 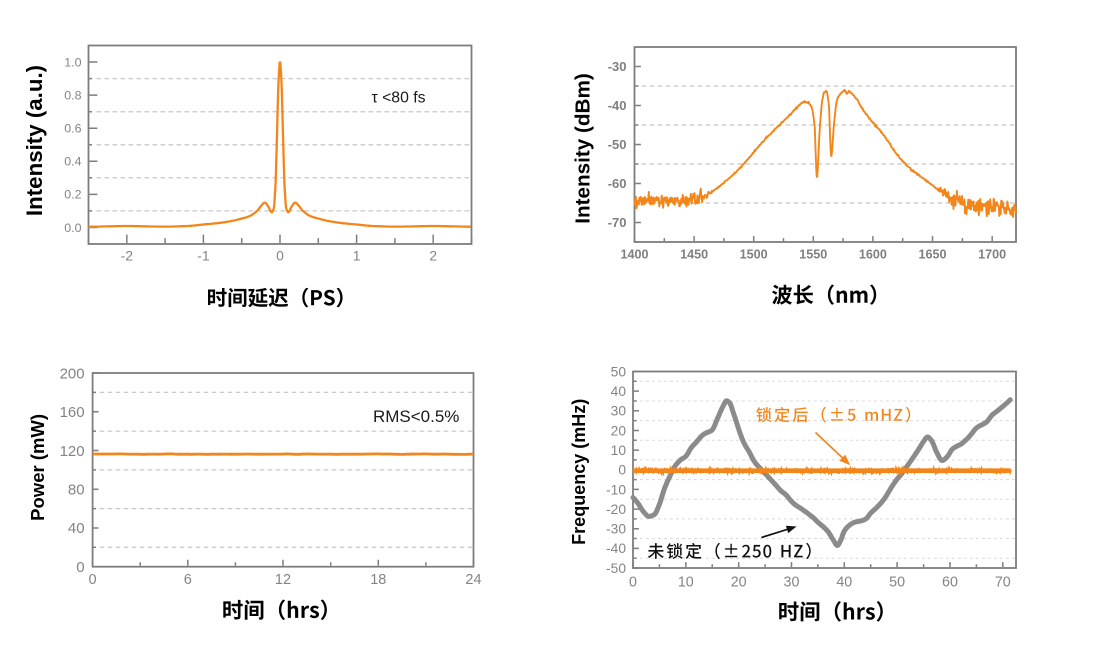 I want to click on svg-text: 0.0, so click(x=72, y=228).